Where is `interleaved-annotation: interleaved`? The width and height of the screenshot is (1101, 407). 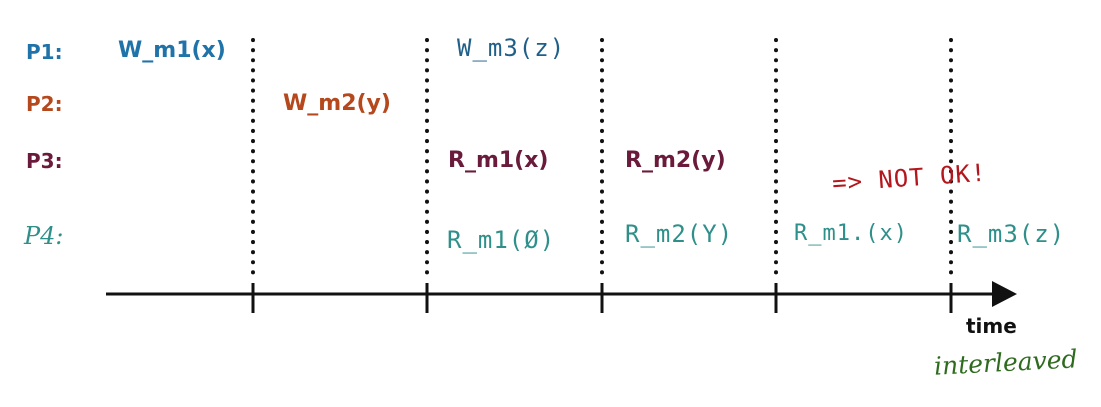 interleaved-annotation: interleaved is located at coordinates (1006, 362).